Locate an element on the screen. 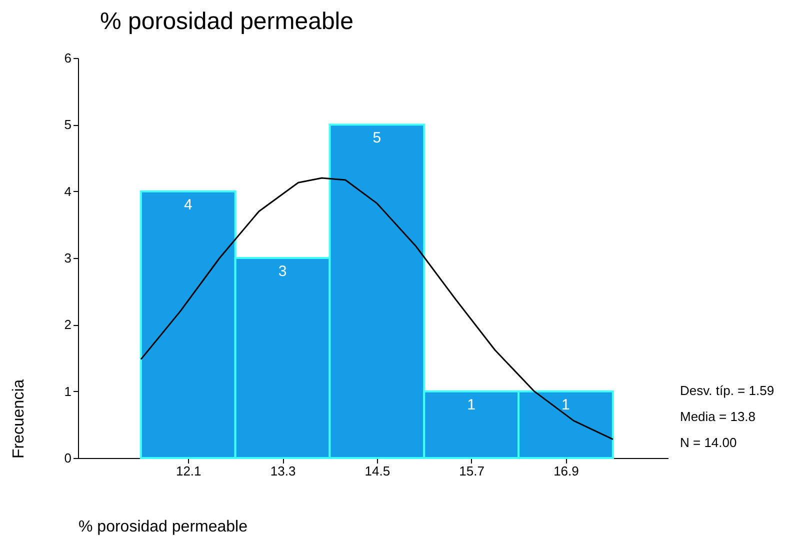 The height and width of the screenshot is (540, 799). text: Desv. típ. = 1.59 is located at coordinates (727, 390).